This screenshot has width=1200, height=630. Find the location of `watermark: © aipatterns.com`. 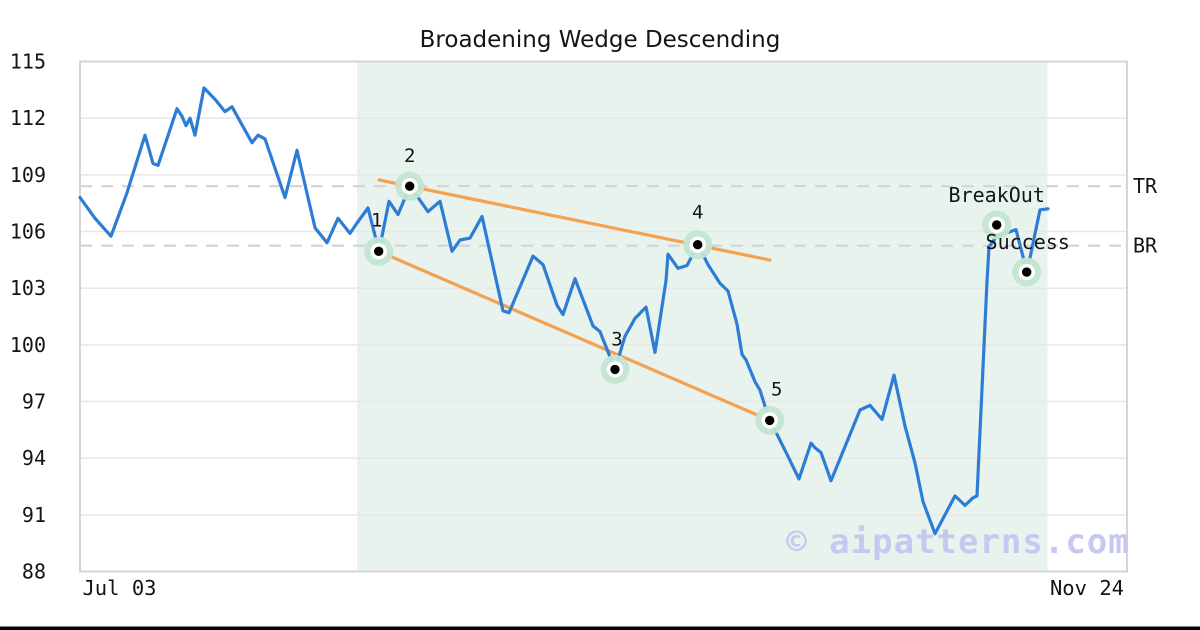

watermark: © aipatterns.com is located at coordinates (958, 542).